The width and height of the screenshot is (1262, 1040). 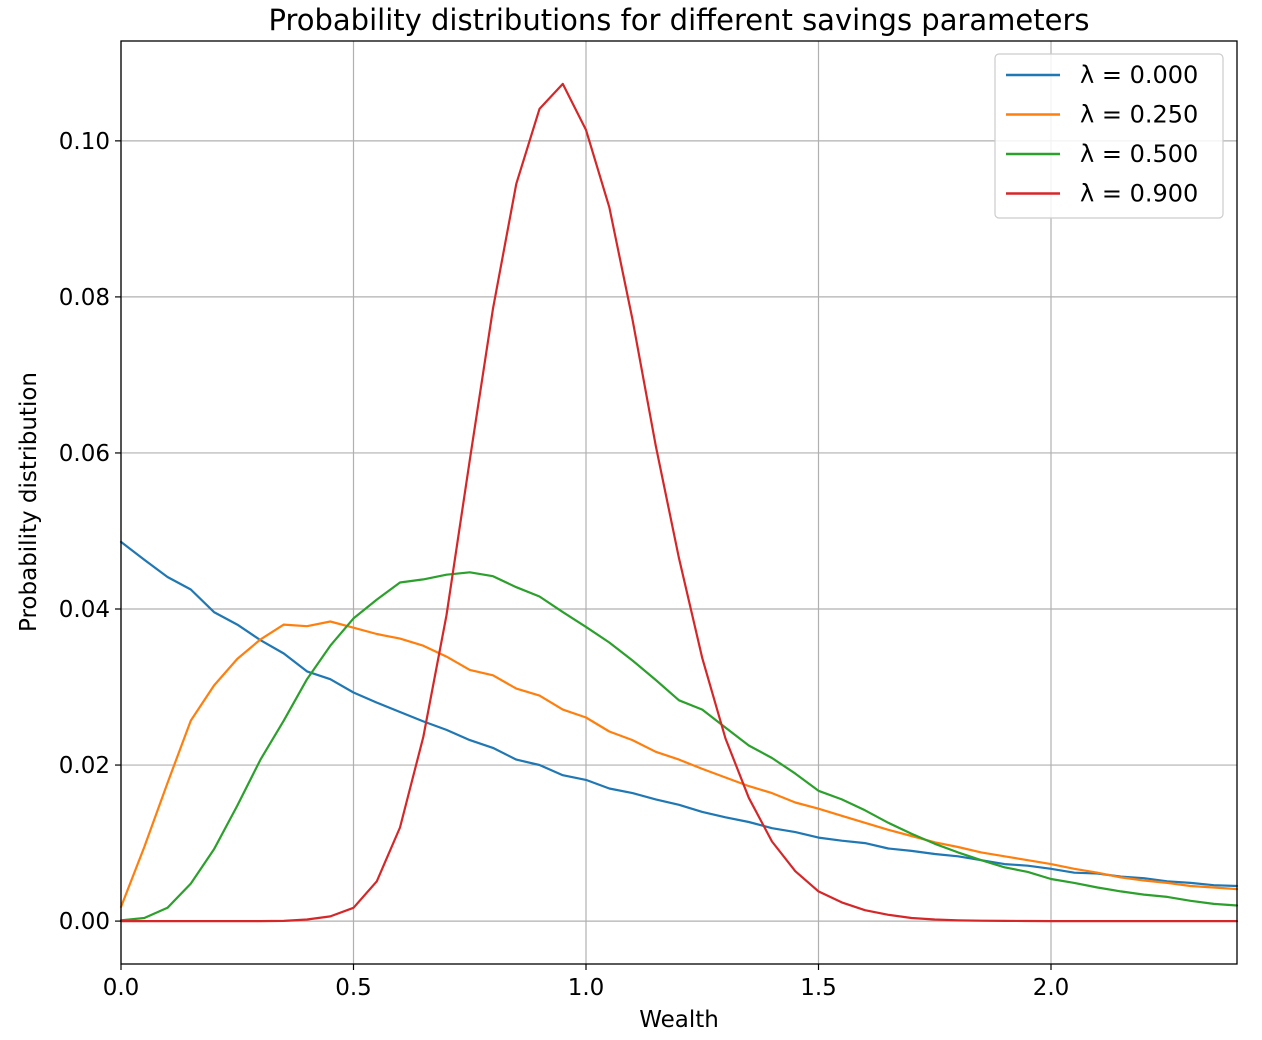 What do you see at coordinates (84, 766) in the screenshot?
I see `y-tick-label: 0.02` at bounding box center [84, 766].